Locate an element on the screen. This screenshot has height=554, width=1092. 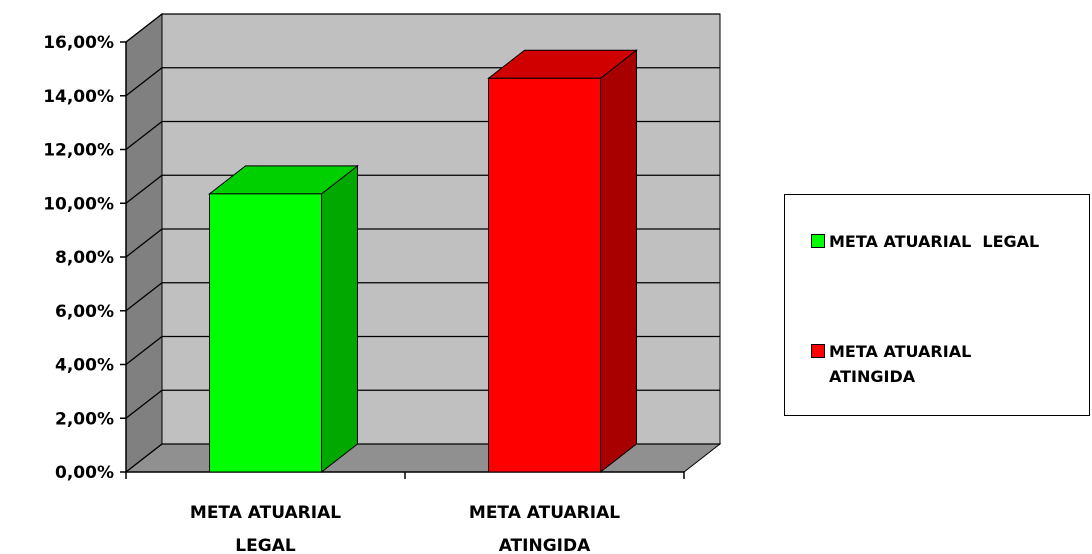
x-category-label: ATINGIDA is located at coordinates (545, 545).